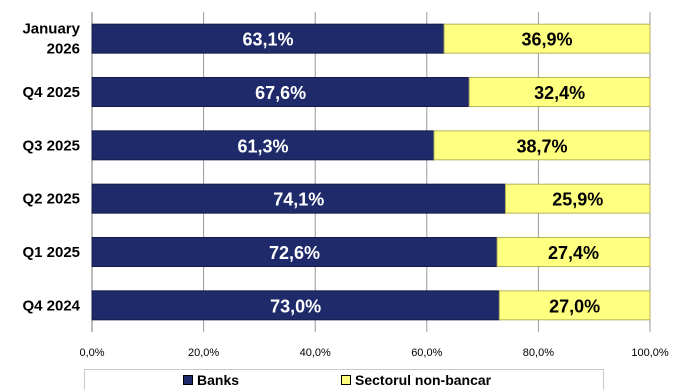 The height and width of the screenshot is (390, 674). I want to click on x-tick-label-1: 20,0%, so click(203, 353).